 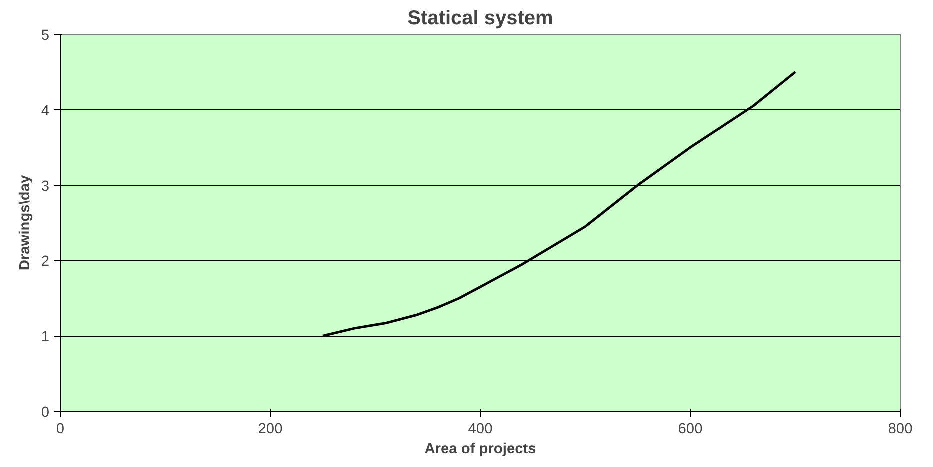 I want to click on x-tick-label: 200, so click(x=270, y=430).